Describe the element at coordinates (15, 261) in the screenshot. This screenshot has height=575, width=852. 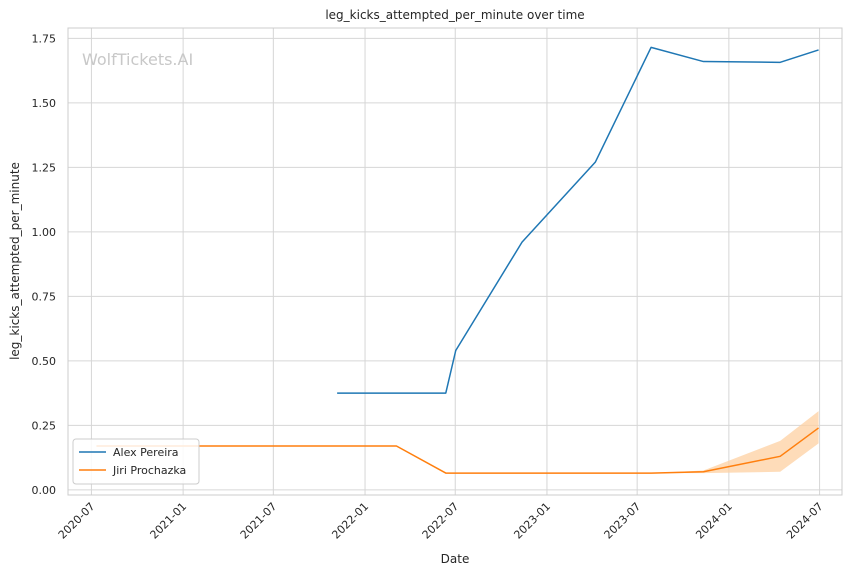
I see `y-axis-title: leg_kicks_attempted_per_minute` at that location.